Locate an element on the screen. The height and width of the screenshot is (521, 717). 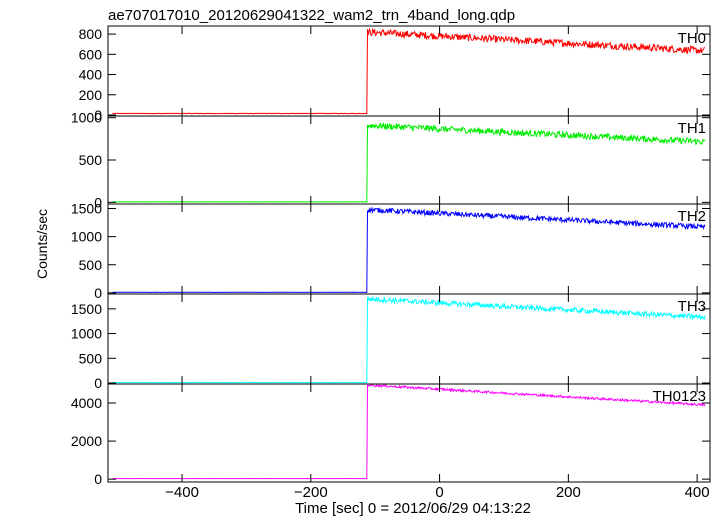
x-tick-label: 200 is located at coordinates (568, 492).